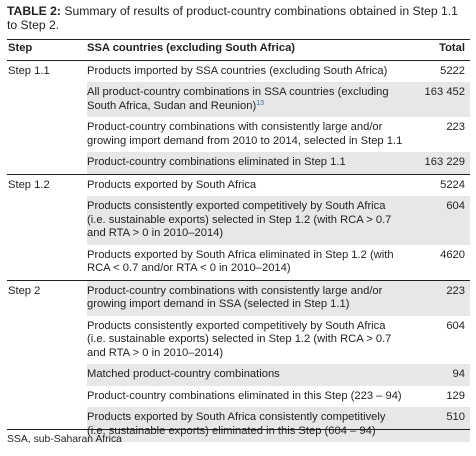  What do you see at coordinates (238, 429) in the screenshot?
I see `table-bottom-rule` at bounding box center [238, 429].